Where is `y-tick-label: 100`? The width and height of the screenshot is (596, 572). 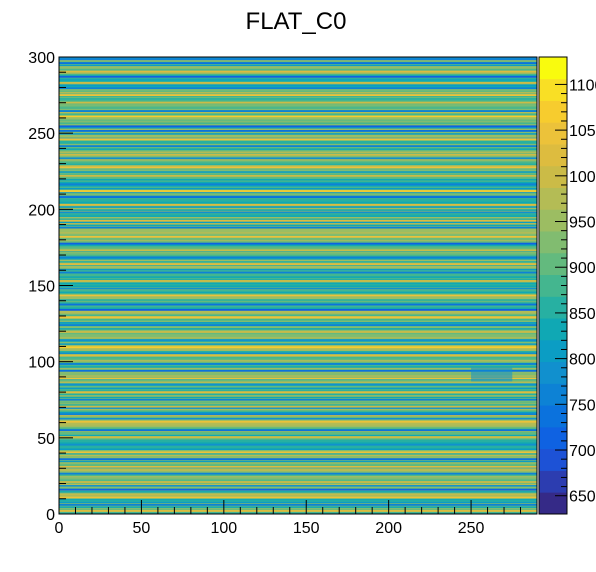
y-tick-label: 100 is located at coordinates (41, 363).